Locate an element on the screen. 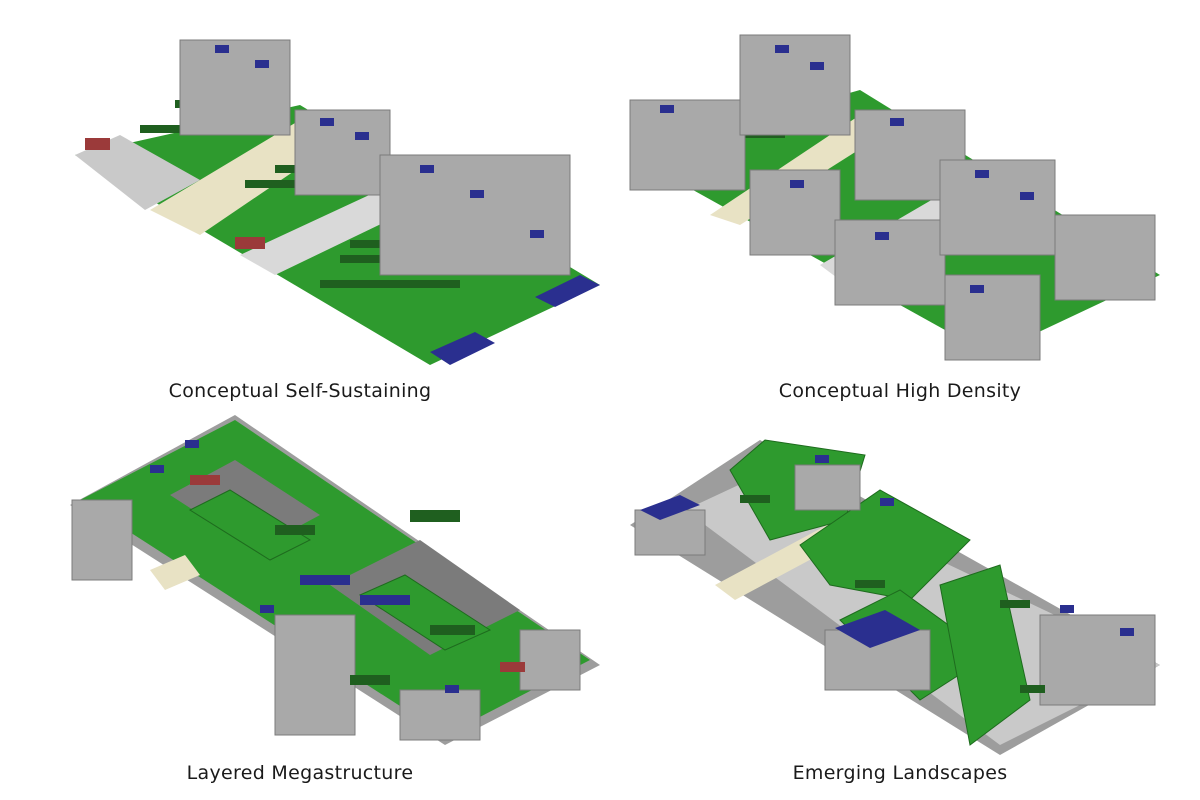 This screenshot has width=1200, height=800. caption-high-density: Conceptual High Density is located at coordinates (900, 391).